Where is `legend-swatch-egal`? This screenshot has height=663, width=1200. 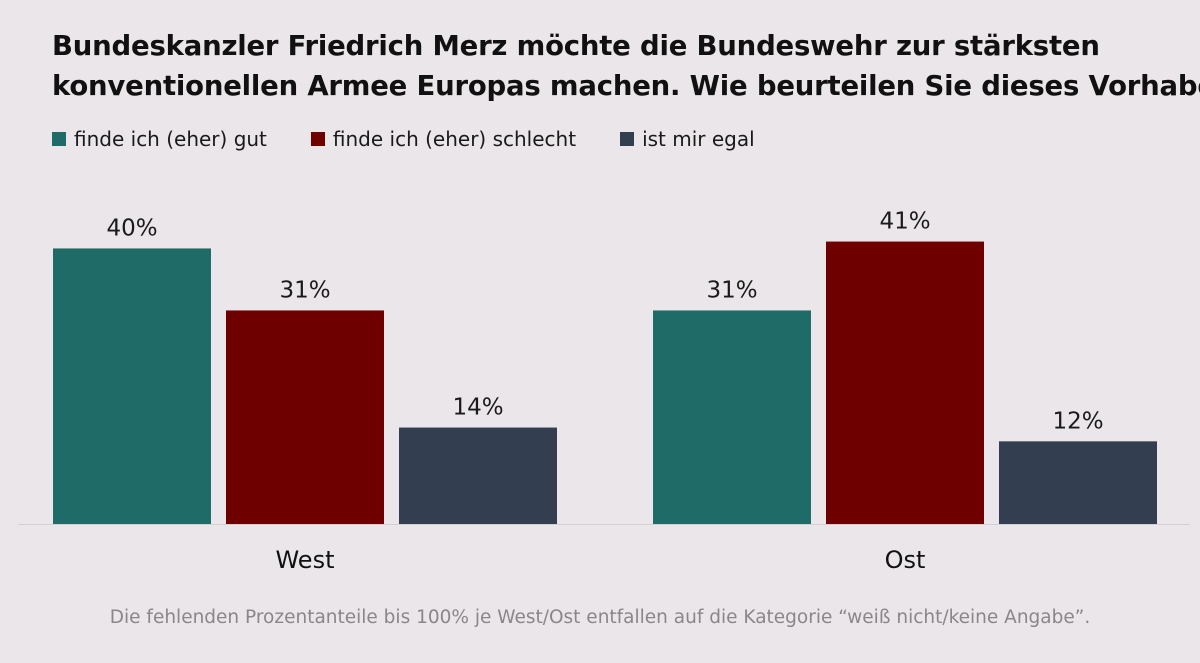 legend-swatch-egal is located at coordinates (627, 139).